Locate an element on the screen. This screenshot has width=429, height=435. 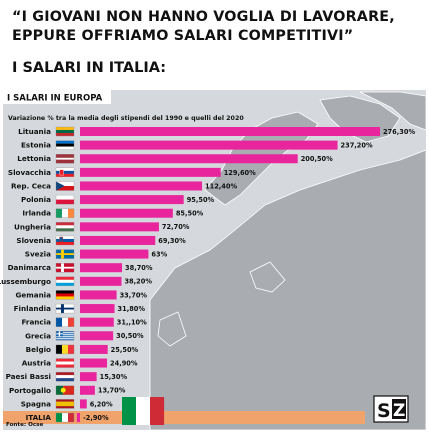
category-label: Polonia is located at coordinates (36, 199).